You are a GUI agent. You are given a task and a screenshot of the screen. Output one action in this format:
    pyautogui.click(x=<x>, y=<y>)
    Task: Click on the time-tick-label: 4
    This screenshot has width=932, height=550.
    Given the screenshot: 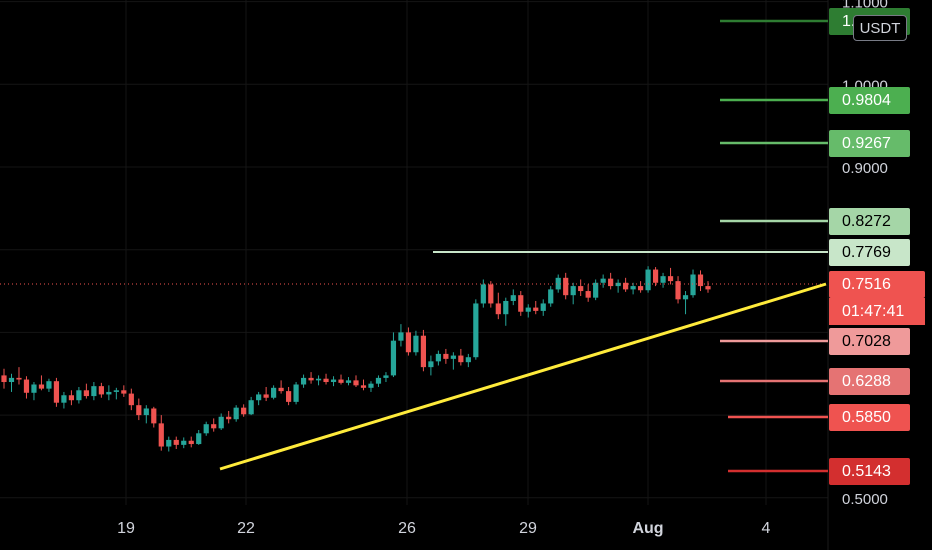 What is the action you would take?
    pyautogui.click(x=766, y=528)
    